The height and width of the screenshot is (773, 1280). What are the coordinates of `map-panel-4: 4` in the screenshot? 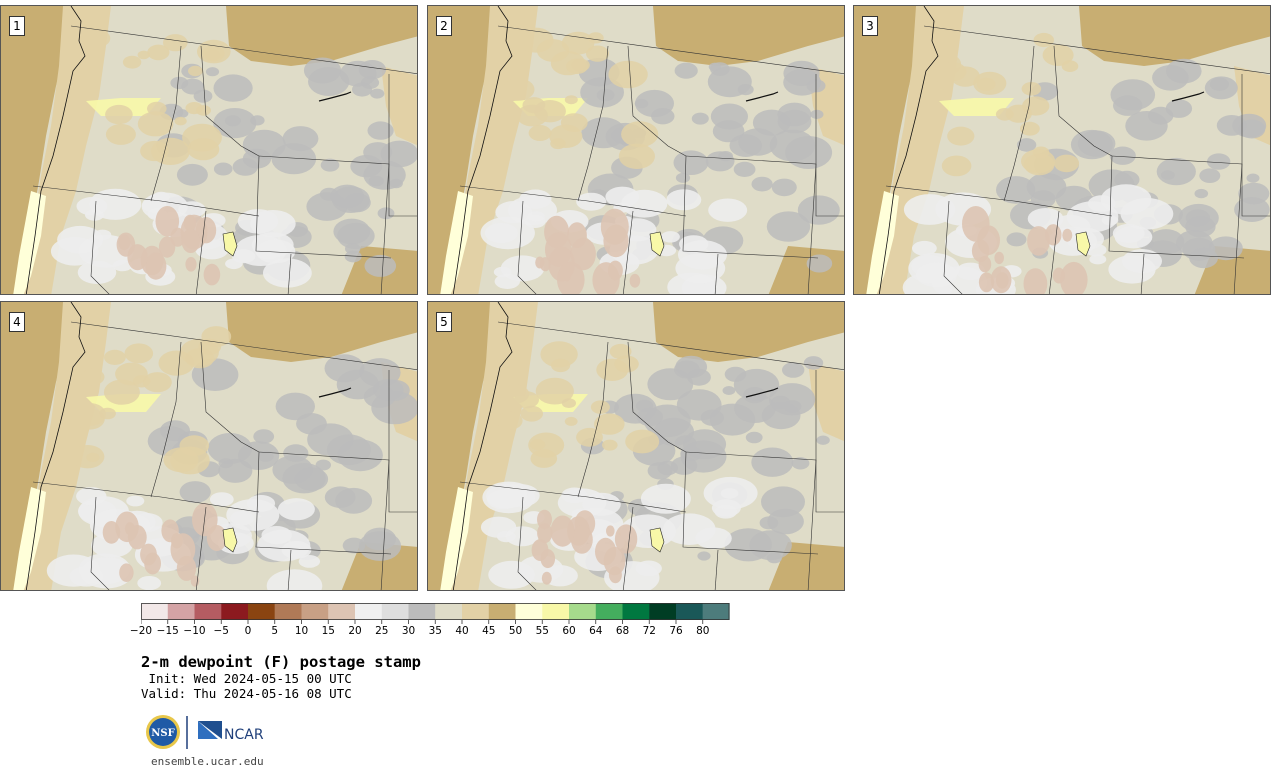 It's located at (209, 446).